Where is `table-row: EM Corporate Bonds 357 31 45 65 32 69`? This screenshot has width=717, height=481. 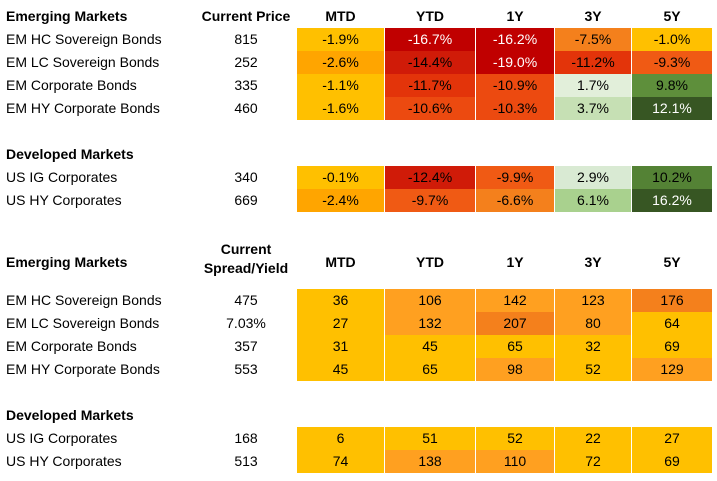 table-row: EM Corporate Bonds 357 31 45 65 32 69 is located at coordinates (358, 346).